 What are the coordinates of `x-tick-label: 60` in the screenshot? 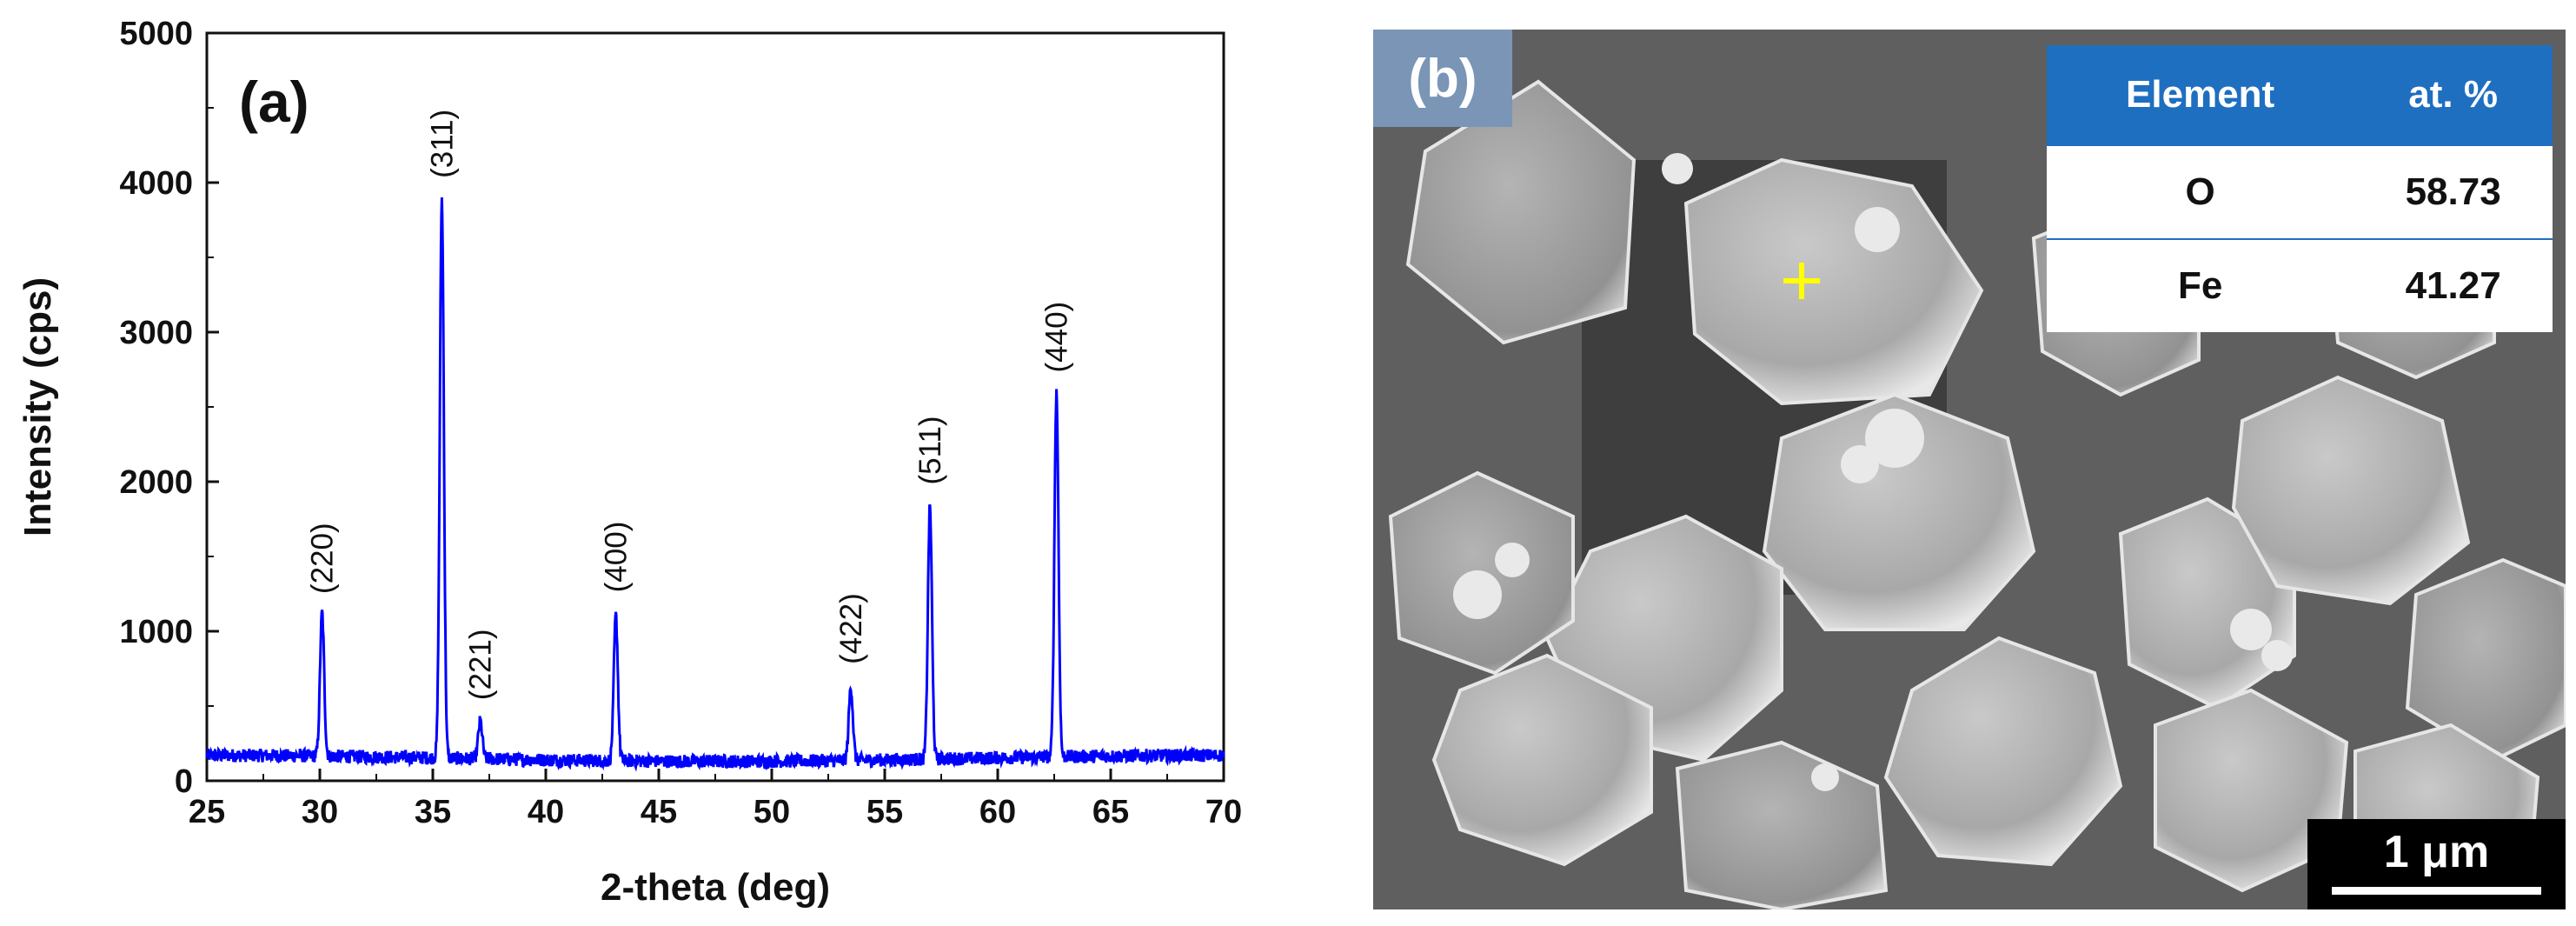 It's located at (997, 812).